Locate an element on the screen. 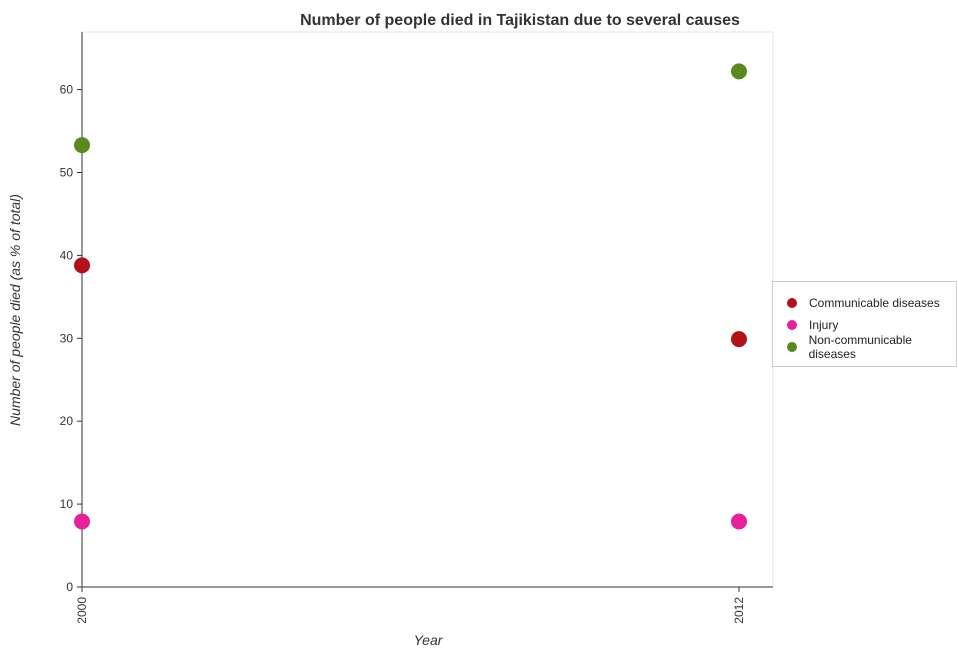 Image resolution: width=958 pixels, height=650 pixels. x-tick-label: 2000 is located at coordinates (82, 610).